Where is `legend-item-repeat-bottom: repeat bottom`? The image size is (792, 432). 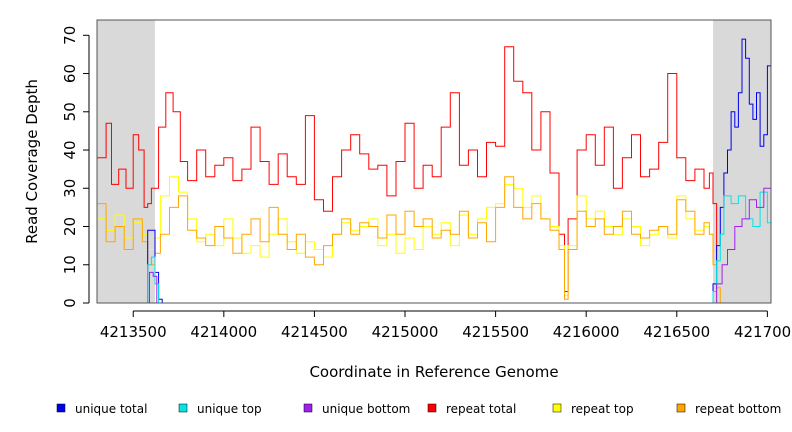 legend-item-repeat-bottom: repeat bottom is located at coordinates (728, 409).